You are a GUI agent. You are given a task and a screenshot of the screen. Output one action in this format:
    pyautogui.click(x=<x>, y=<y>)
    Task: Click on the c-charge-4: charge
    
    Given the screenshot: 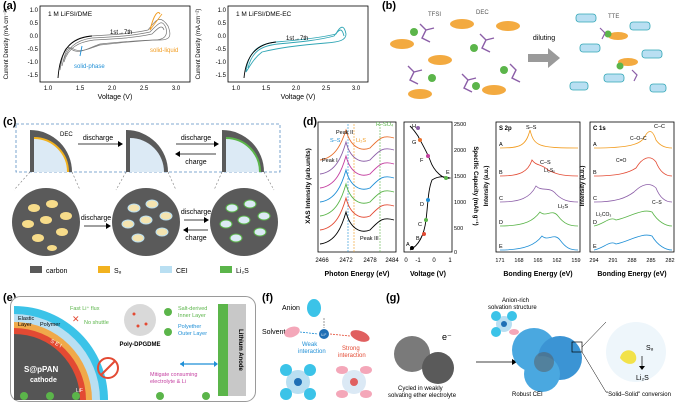 What is the action you would take?
    pyautogui.click(x=196, y=238)
    